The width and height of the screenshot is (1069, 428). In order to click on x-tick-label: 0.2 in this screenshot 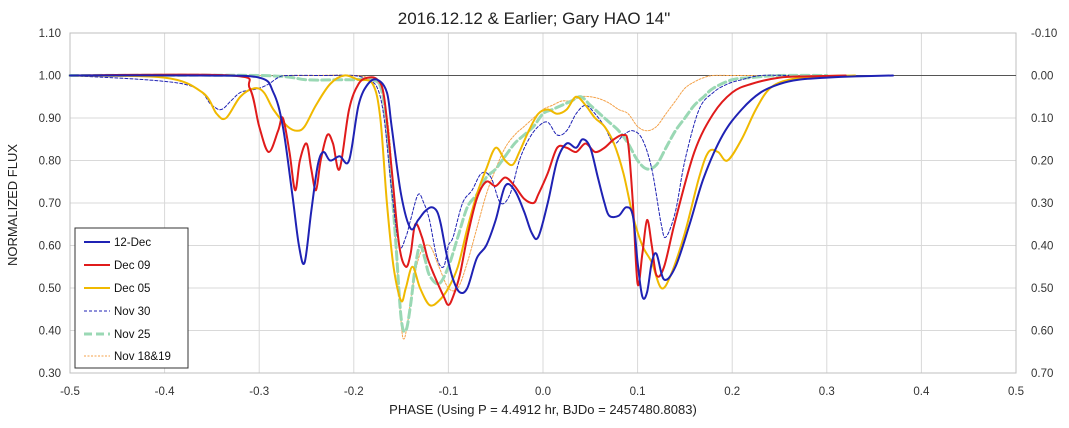, I will do `click(732, 392)`.